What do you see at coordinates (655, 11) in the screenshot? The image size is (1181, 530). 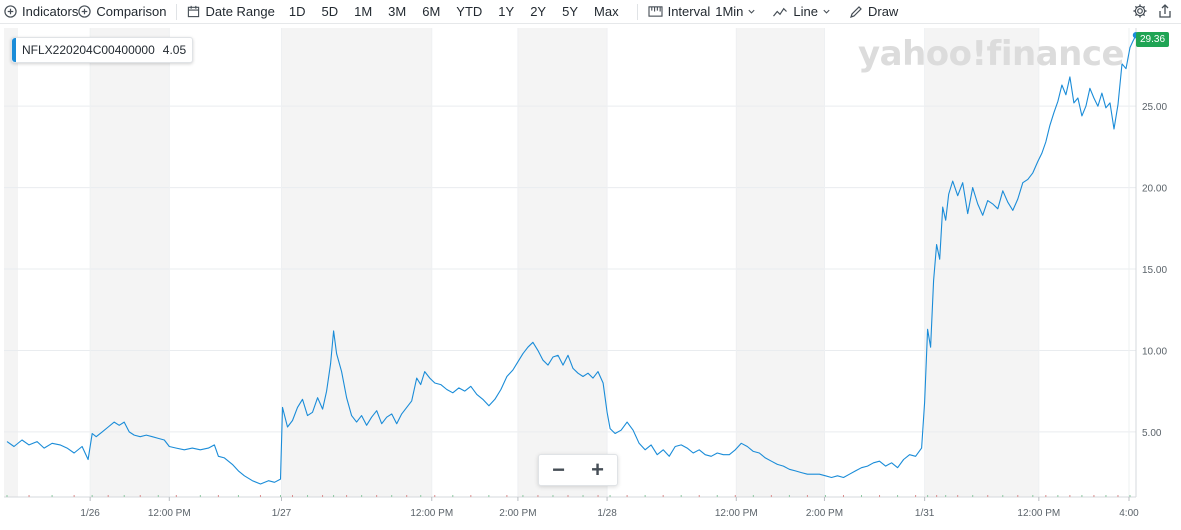 I see `ruler-icon` at bounding box center [655, 11].